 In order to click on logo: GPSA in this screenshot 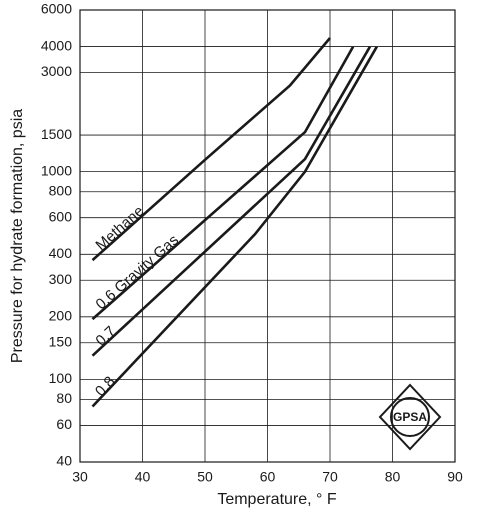, I will do `click(410, 417)`.